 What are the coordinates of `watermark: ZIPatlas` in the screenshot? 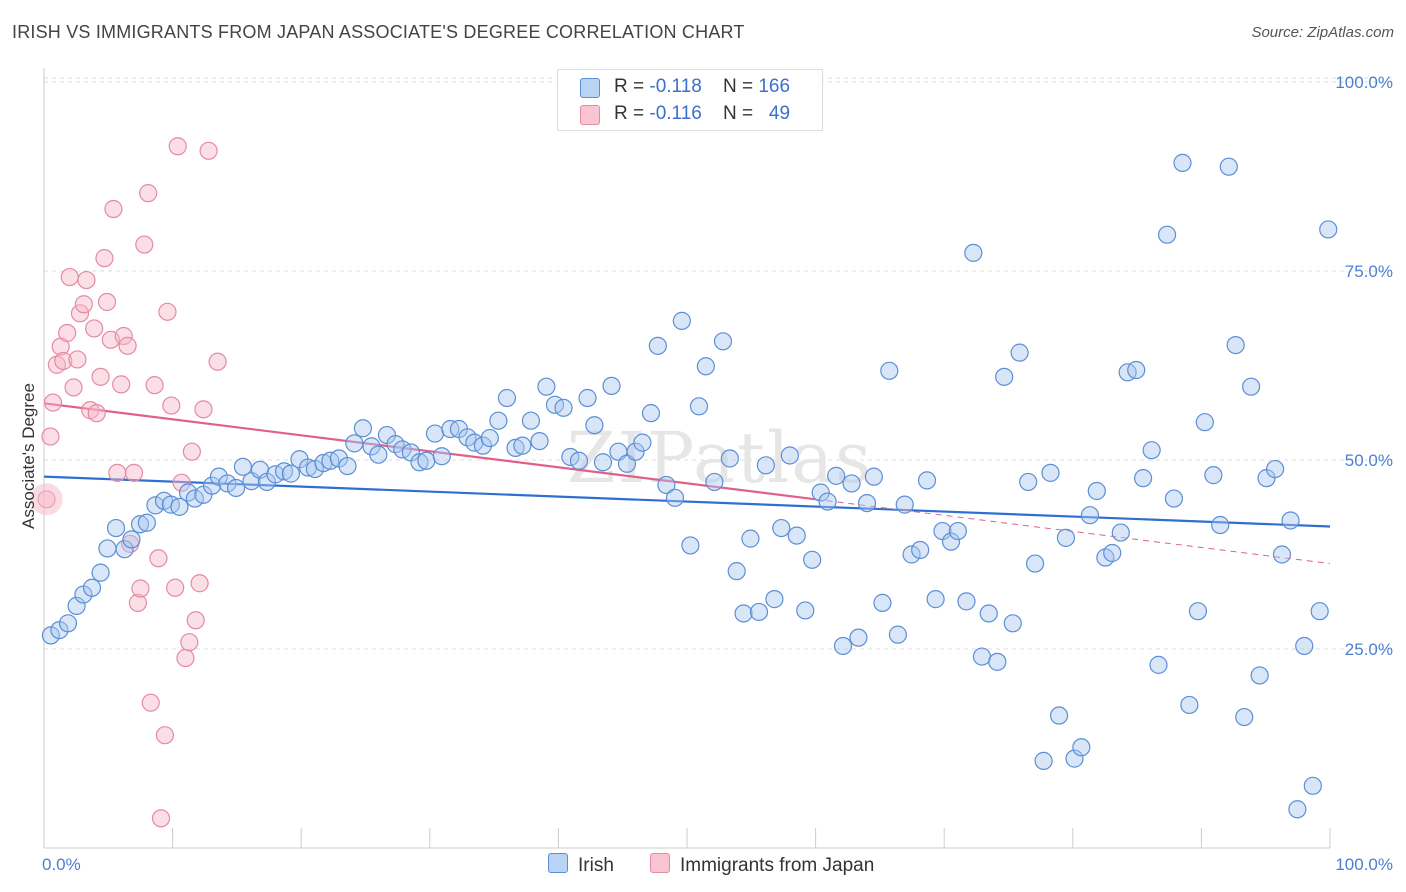 It's located at (720, 458).